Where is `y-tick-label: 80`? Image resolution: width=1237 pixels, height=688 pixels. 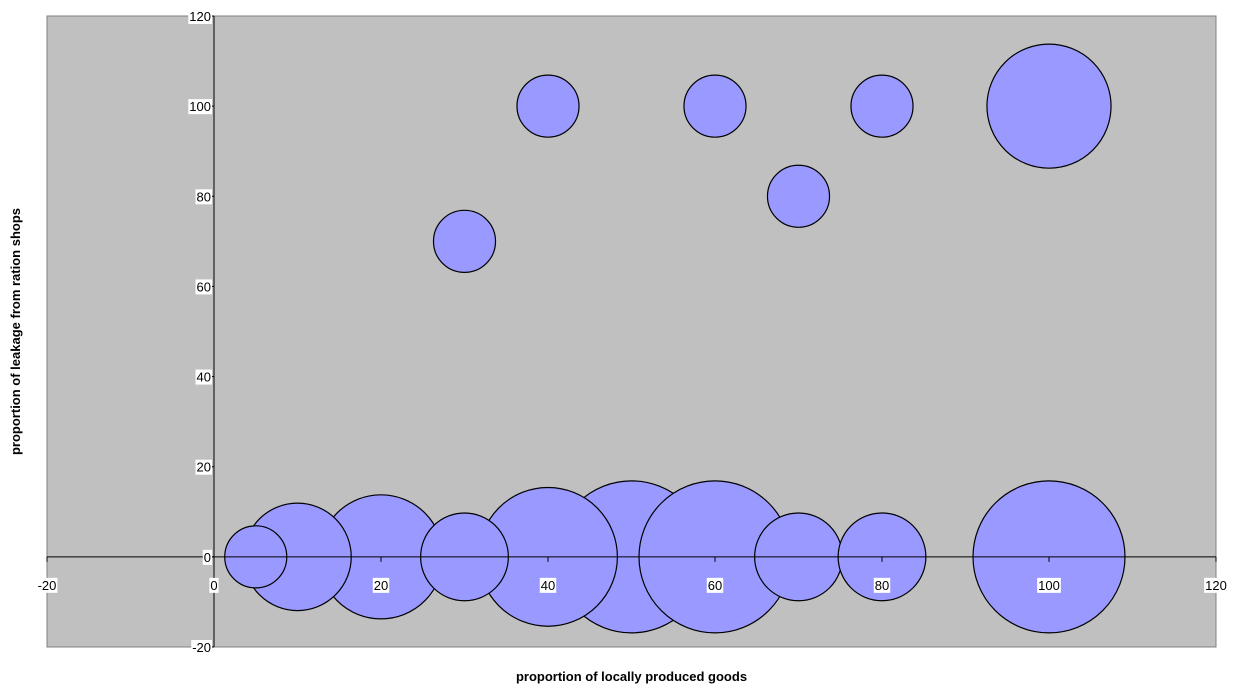
y-tick-label: 80 is located at coordinates (204, 196).